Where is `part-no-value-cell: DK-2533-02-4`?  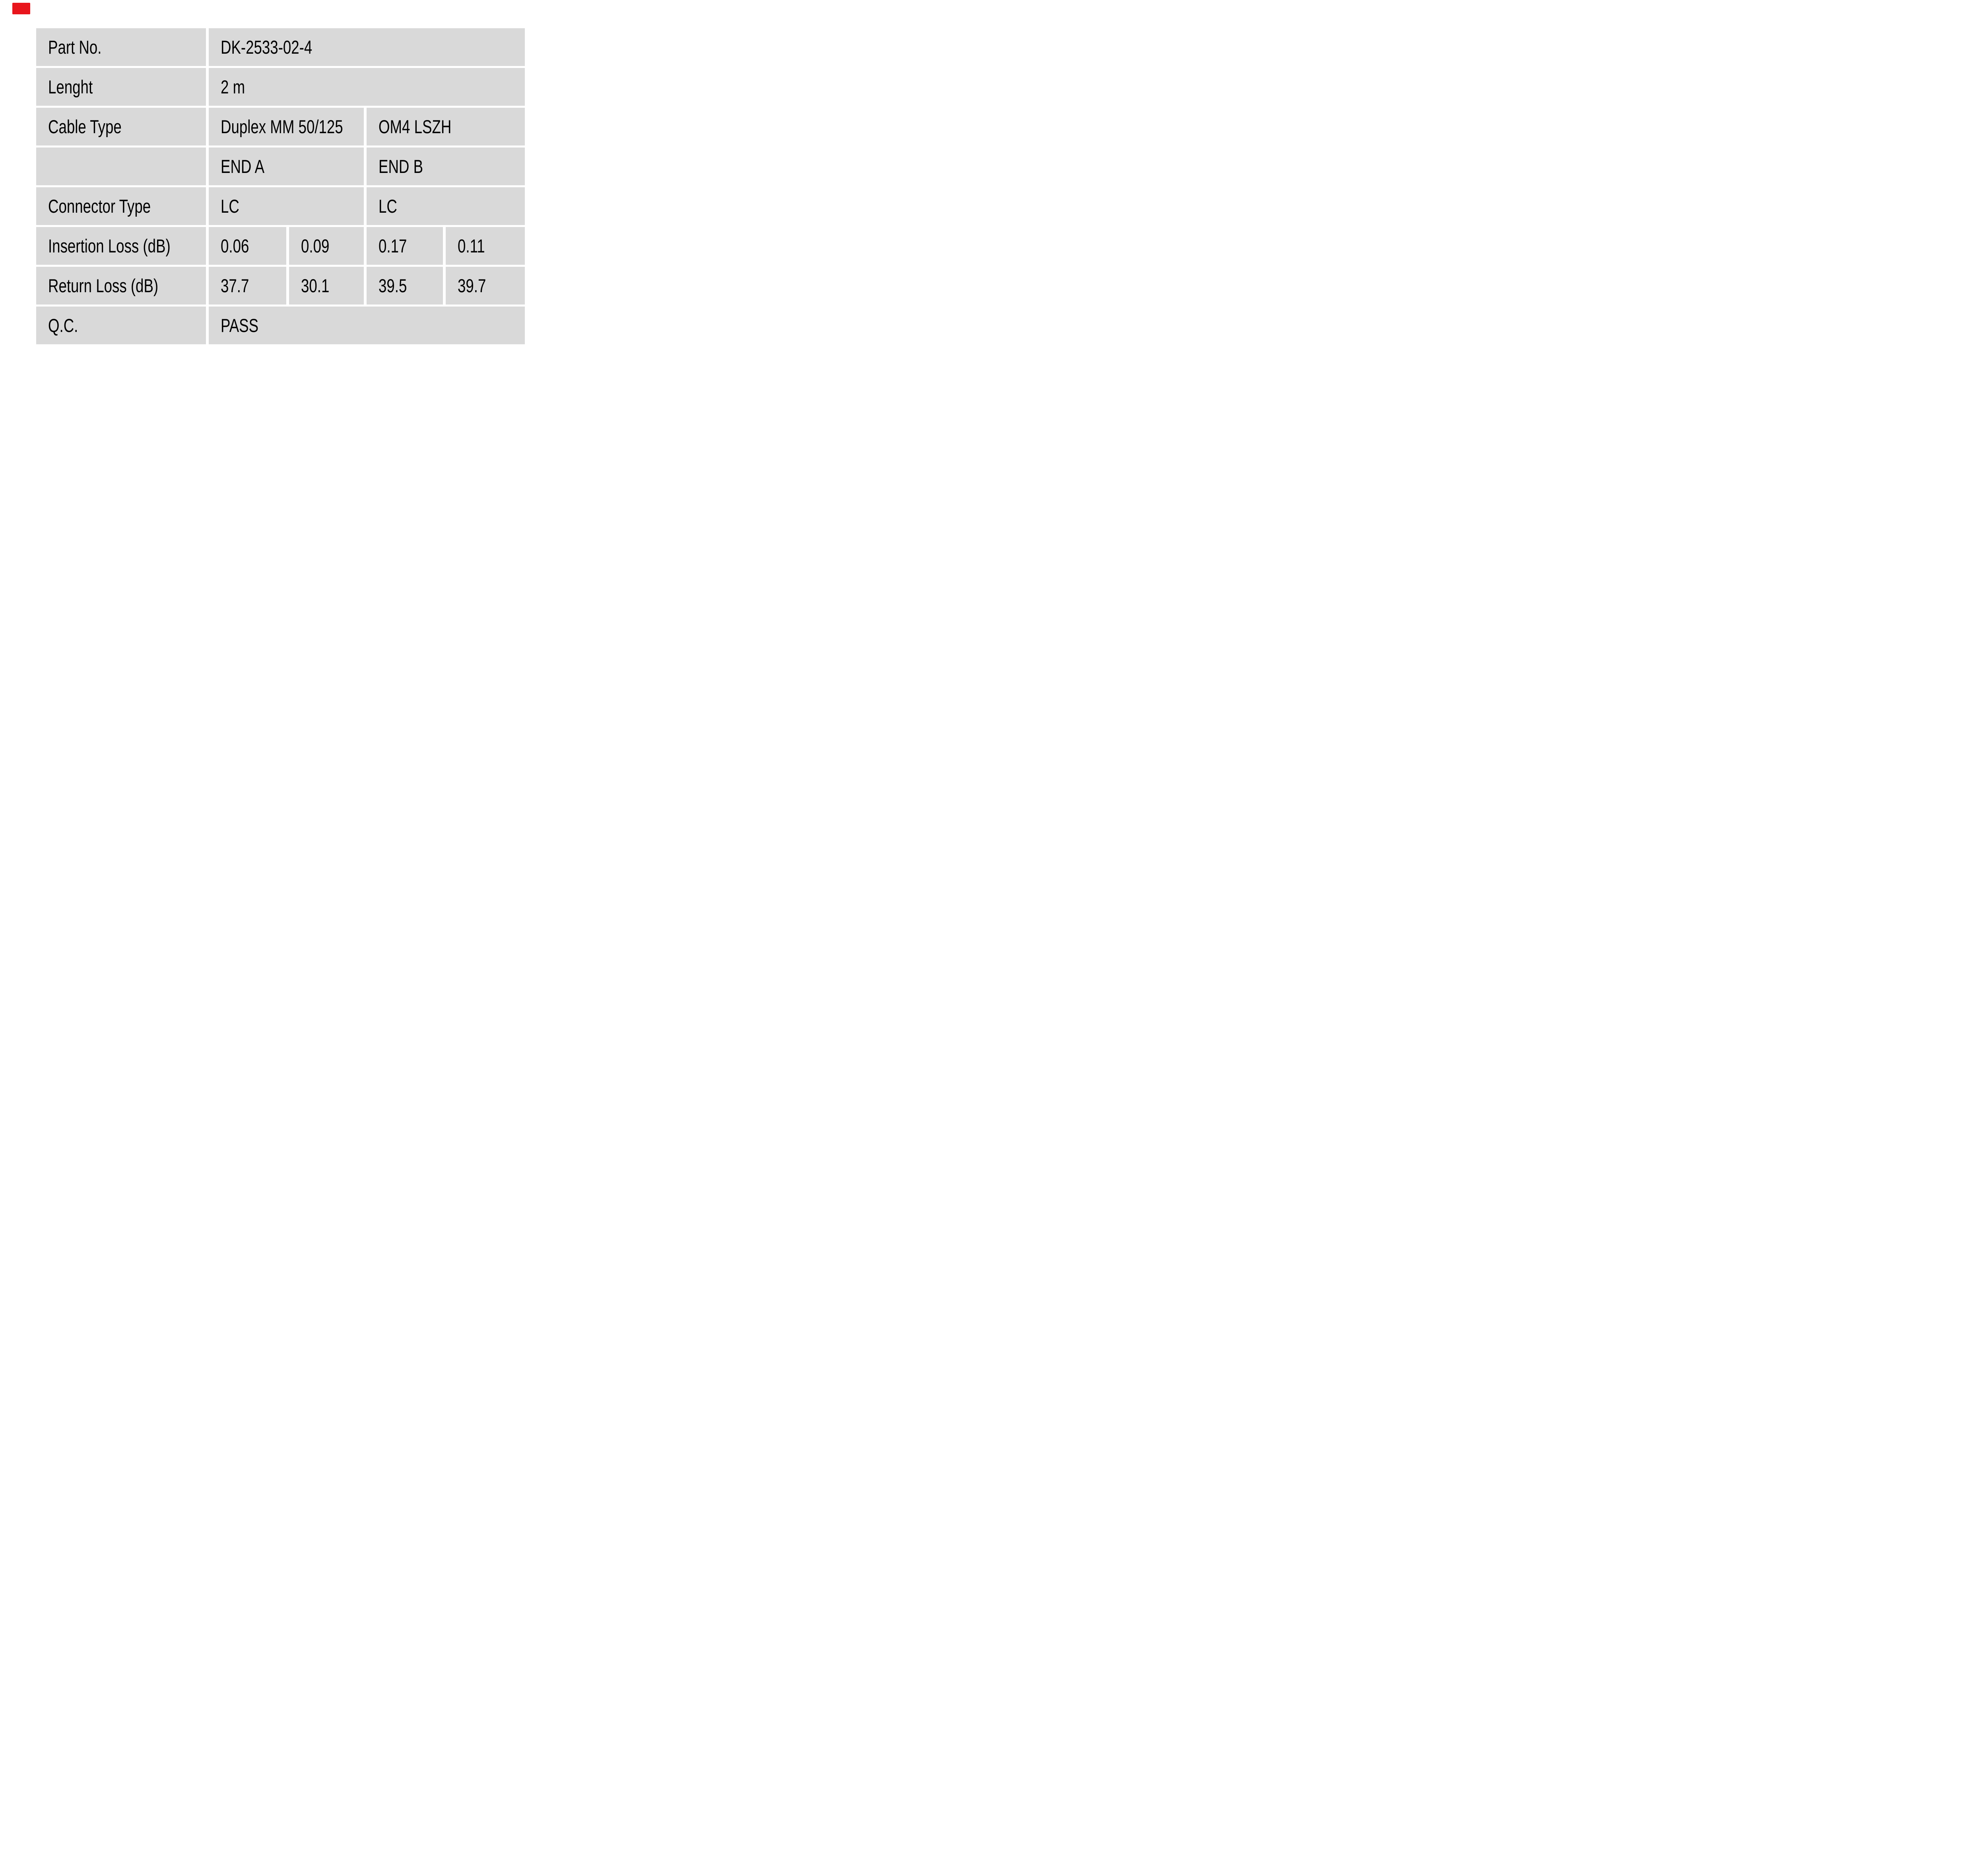
part-no-value-cell: DK-2533-02-4 is located at coordinates (367, 47).